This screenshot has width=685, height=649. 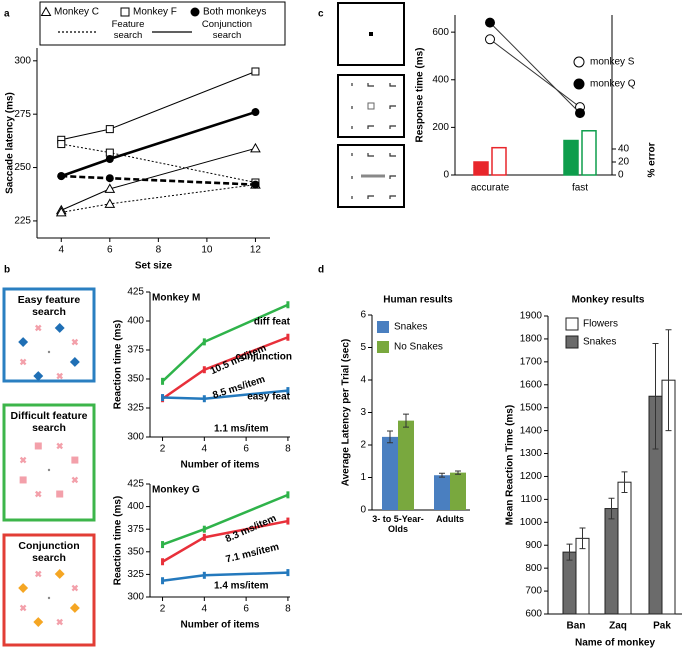 I want to click on y-tick-label: 3, so click(x=363, y=412).